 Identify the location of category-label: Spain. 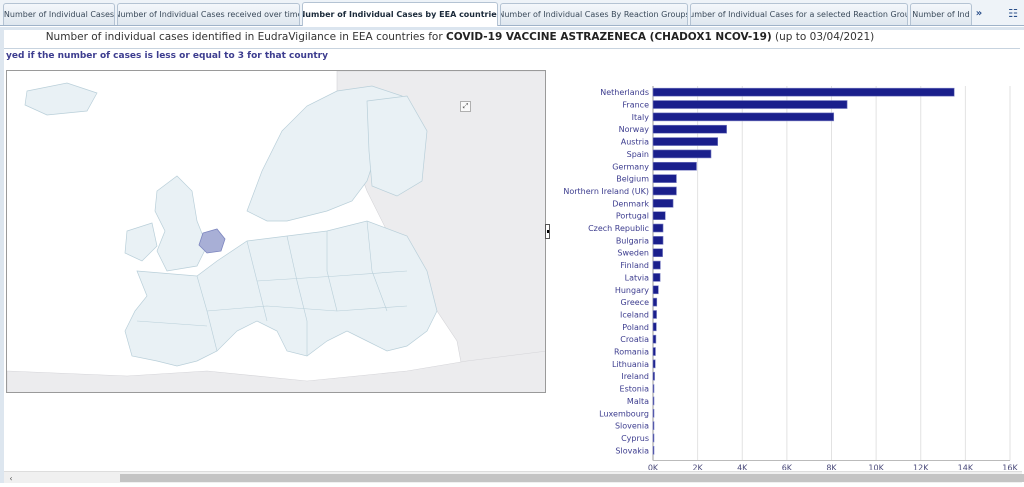
(638, 154).